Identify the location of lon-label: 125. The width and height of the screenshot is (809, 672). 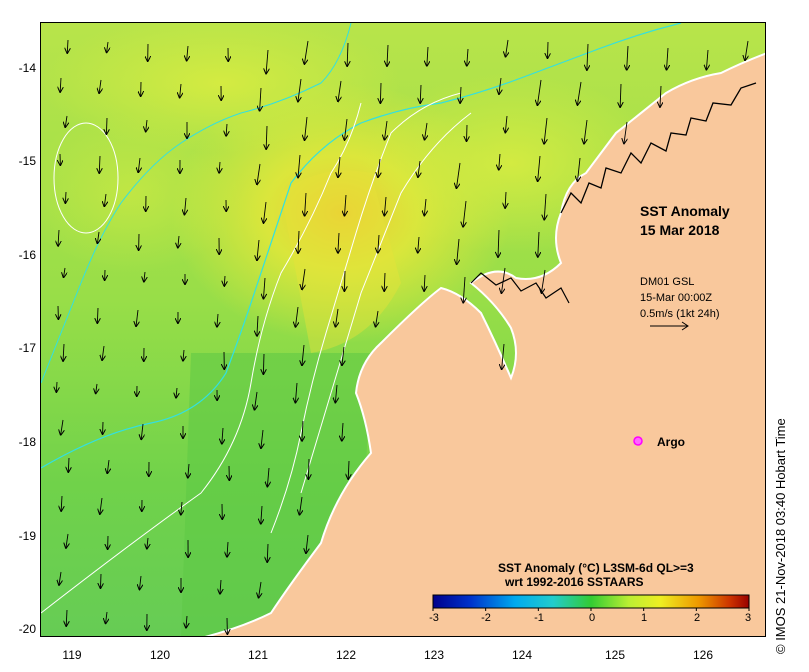
(615, 655).